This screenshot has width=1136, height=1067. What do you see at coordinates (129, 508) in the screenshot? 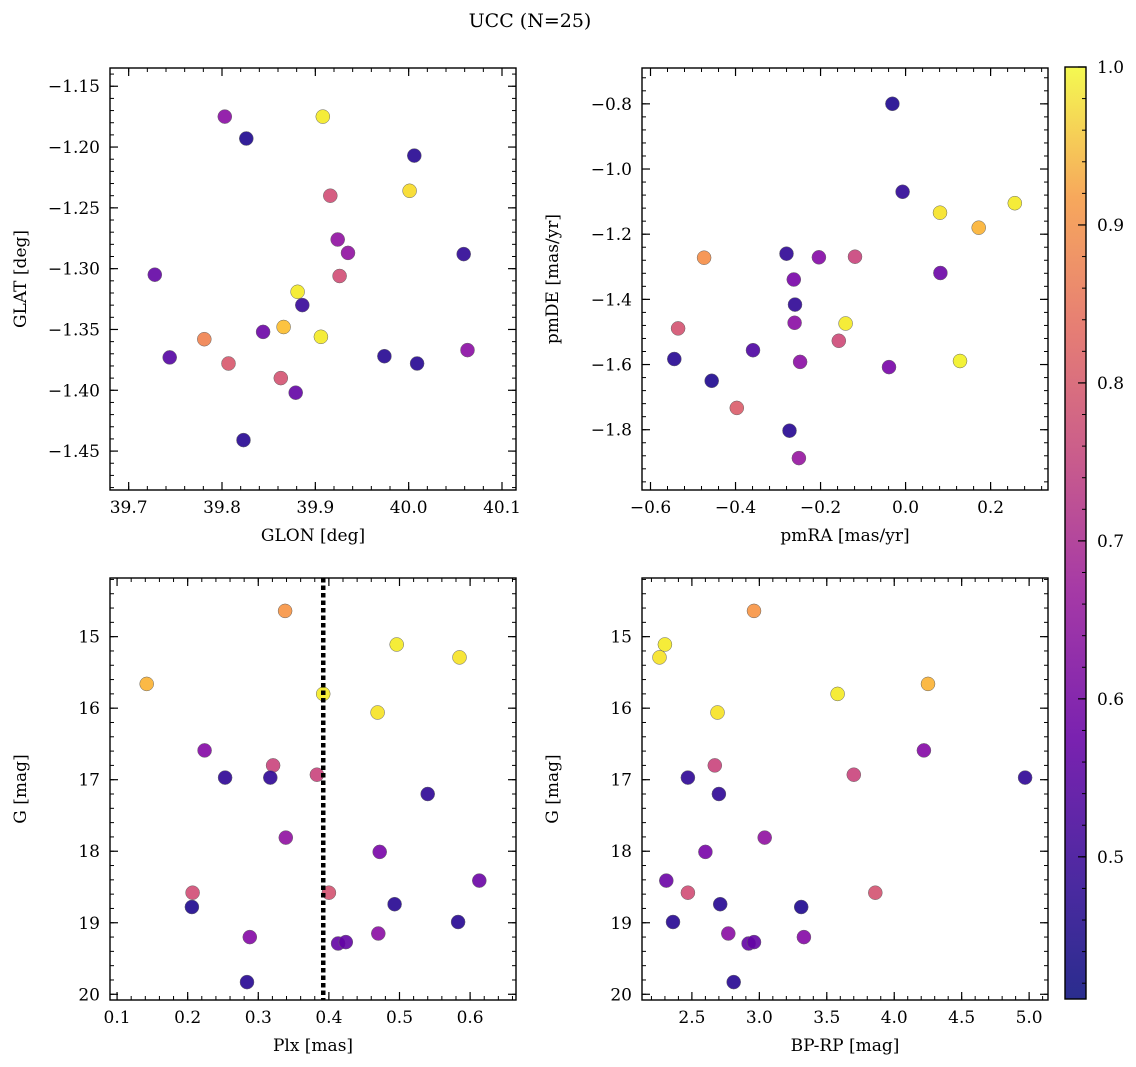
I see `x-tick-label: 39.7` at bounding box center [129, 508].